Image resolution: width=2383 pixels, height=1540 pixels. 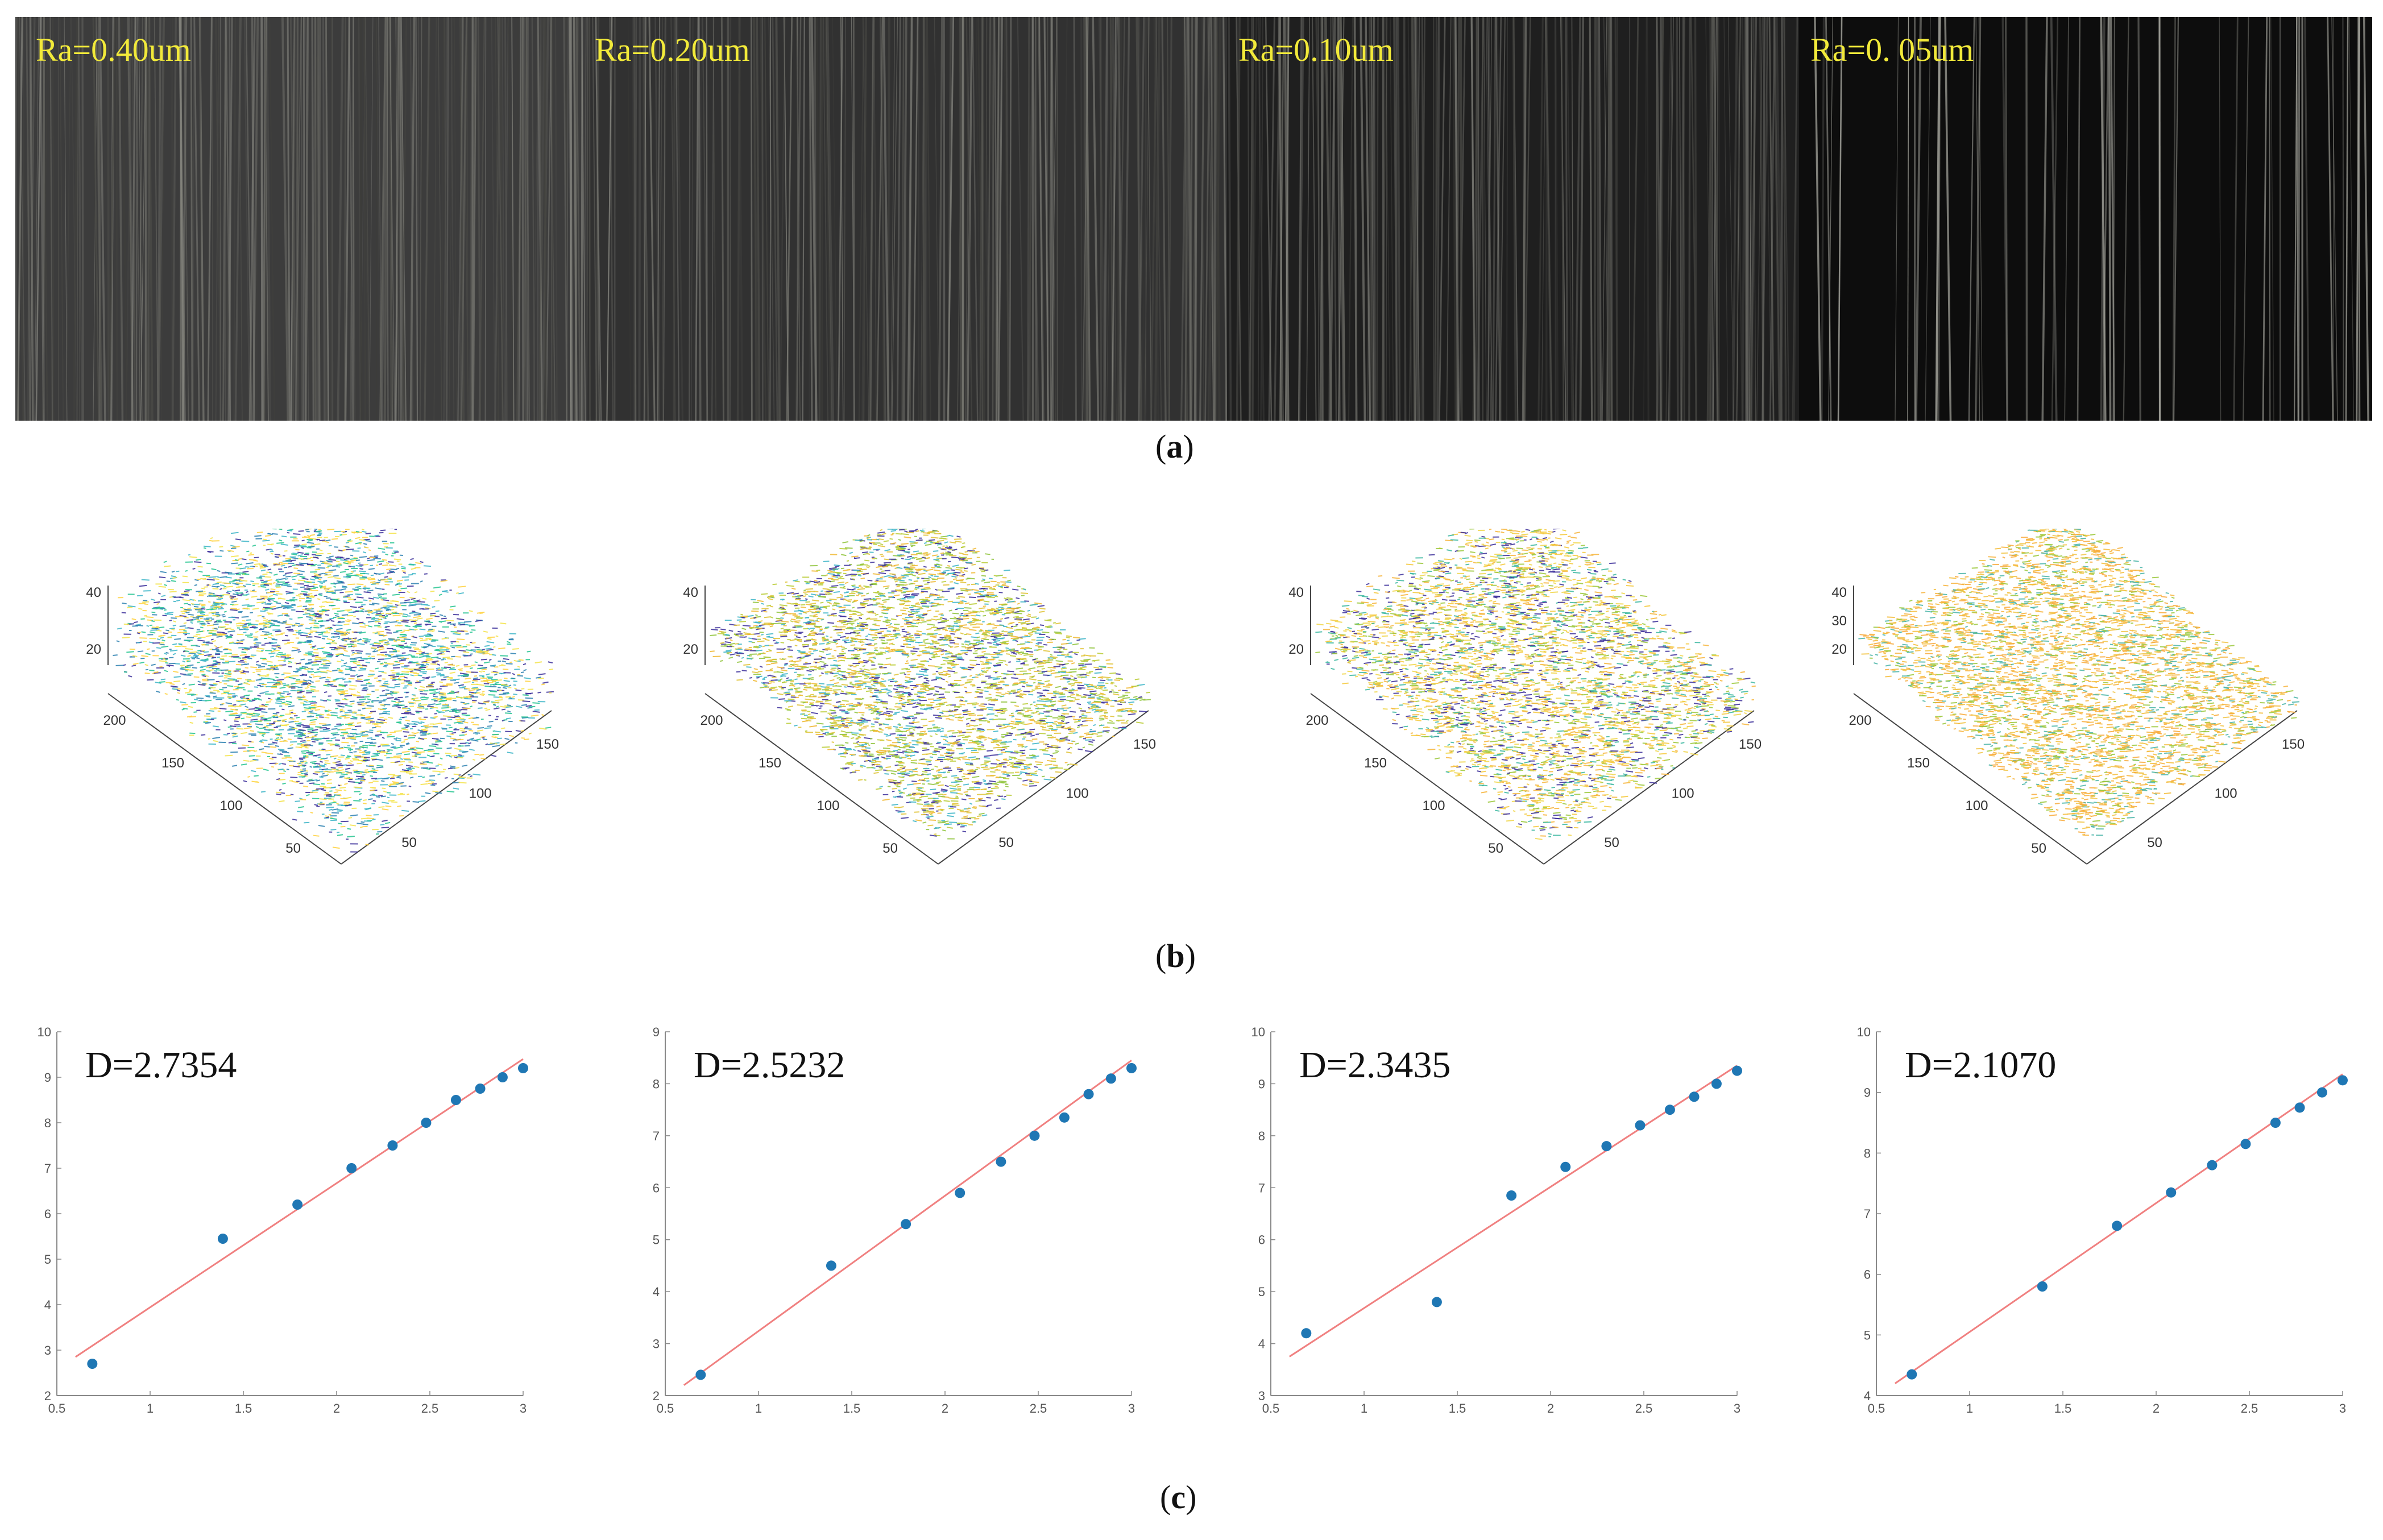 What do you see at coordinates (1178, 1497) in the screenshot?
I see `panel-c-label: (c)` at bounding box center [1178, 1497].